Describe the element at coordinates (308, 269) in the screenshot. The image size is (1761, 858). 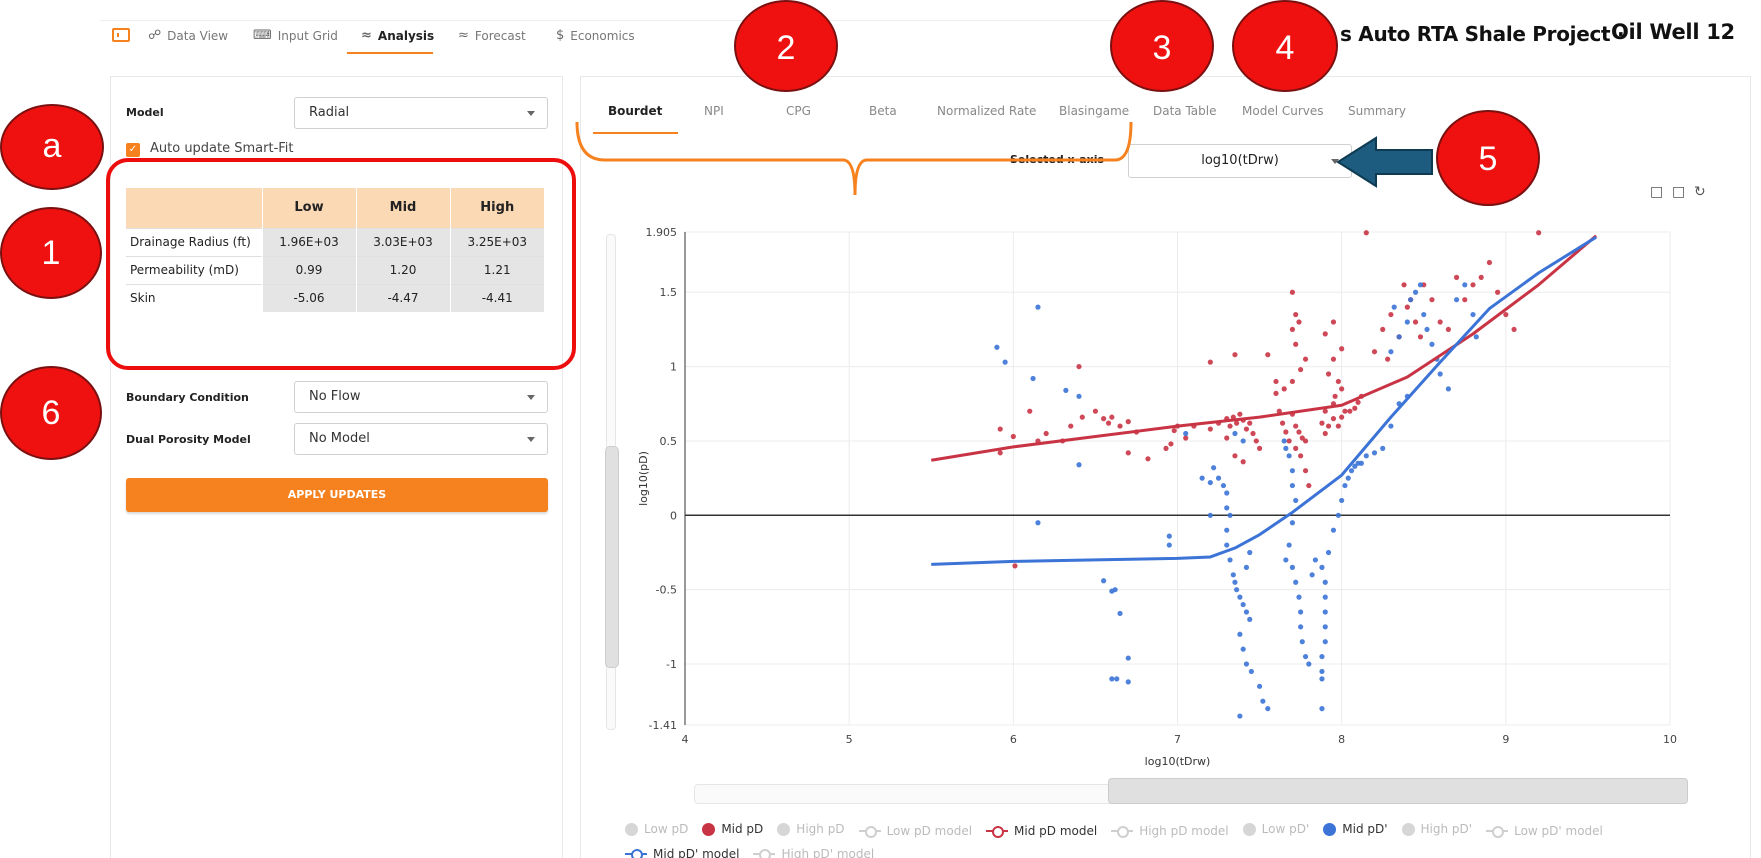
I see `cell-low: 0.99` at that location.